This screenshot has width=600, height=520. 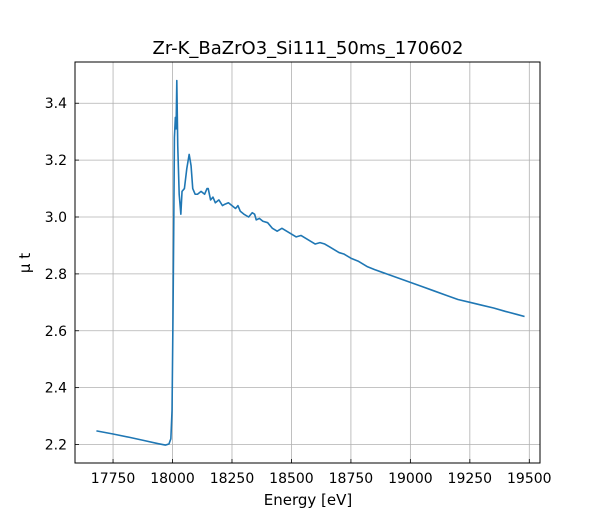 I want to click on y-tick-label: 3.4, so click(x=56, y=104).